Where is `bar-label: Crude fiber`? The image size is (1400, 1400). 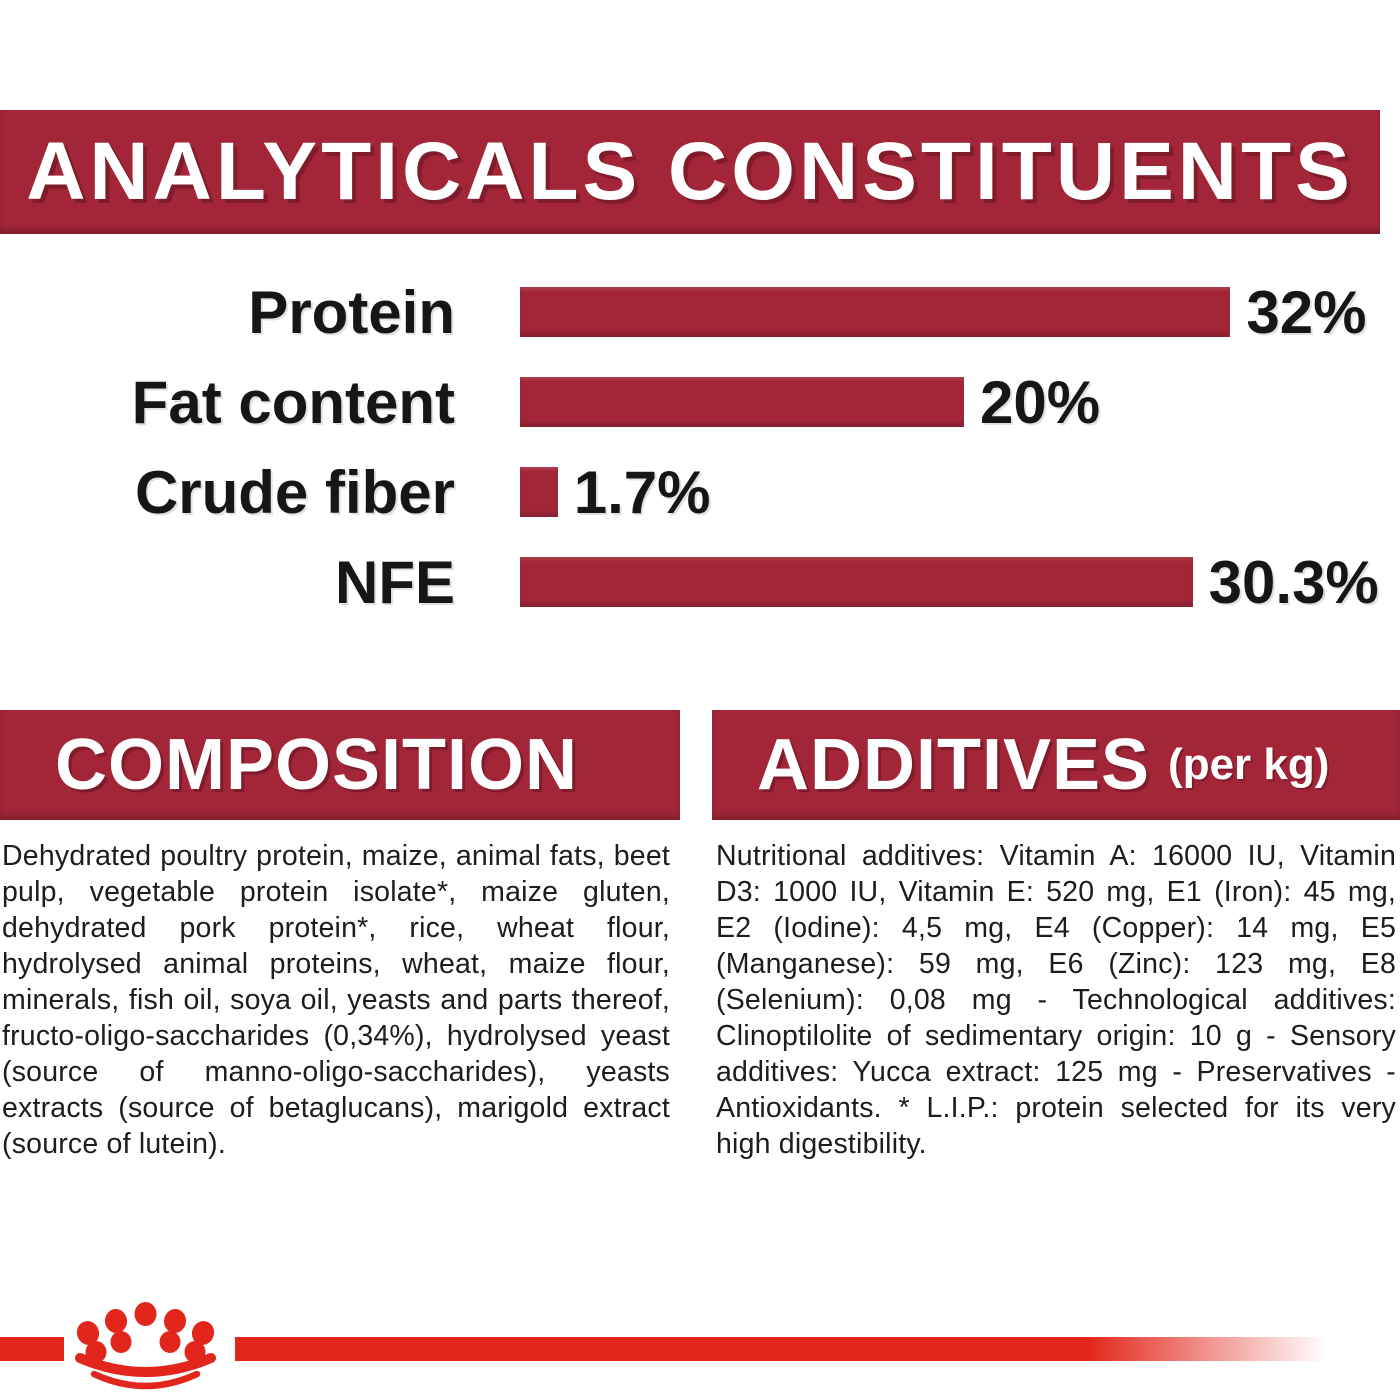
bar-label: Crude fiber is located at coordinates (294, 492).